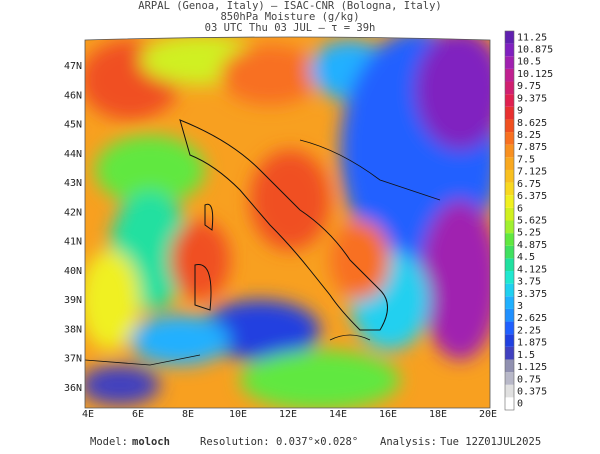  I want to click on colorbar-label: 5.625, so click(532, 221).